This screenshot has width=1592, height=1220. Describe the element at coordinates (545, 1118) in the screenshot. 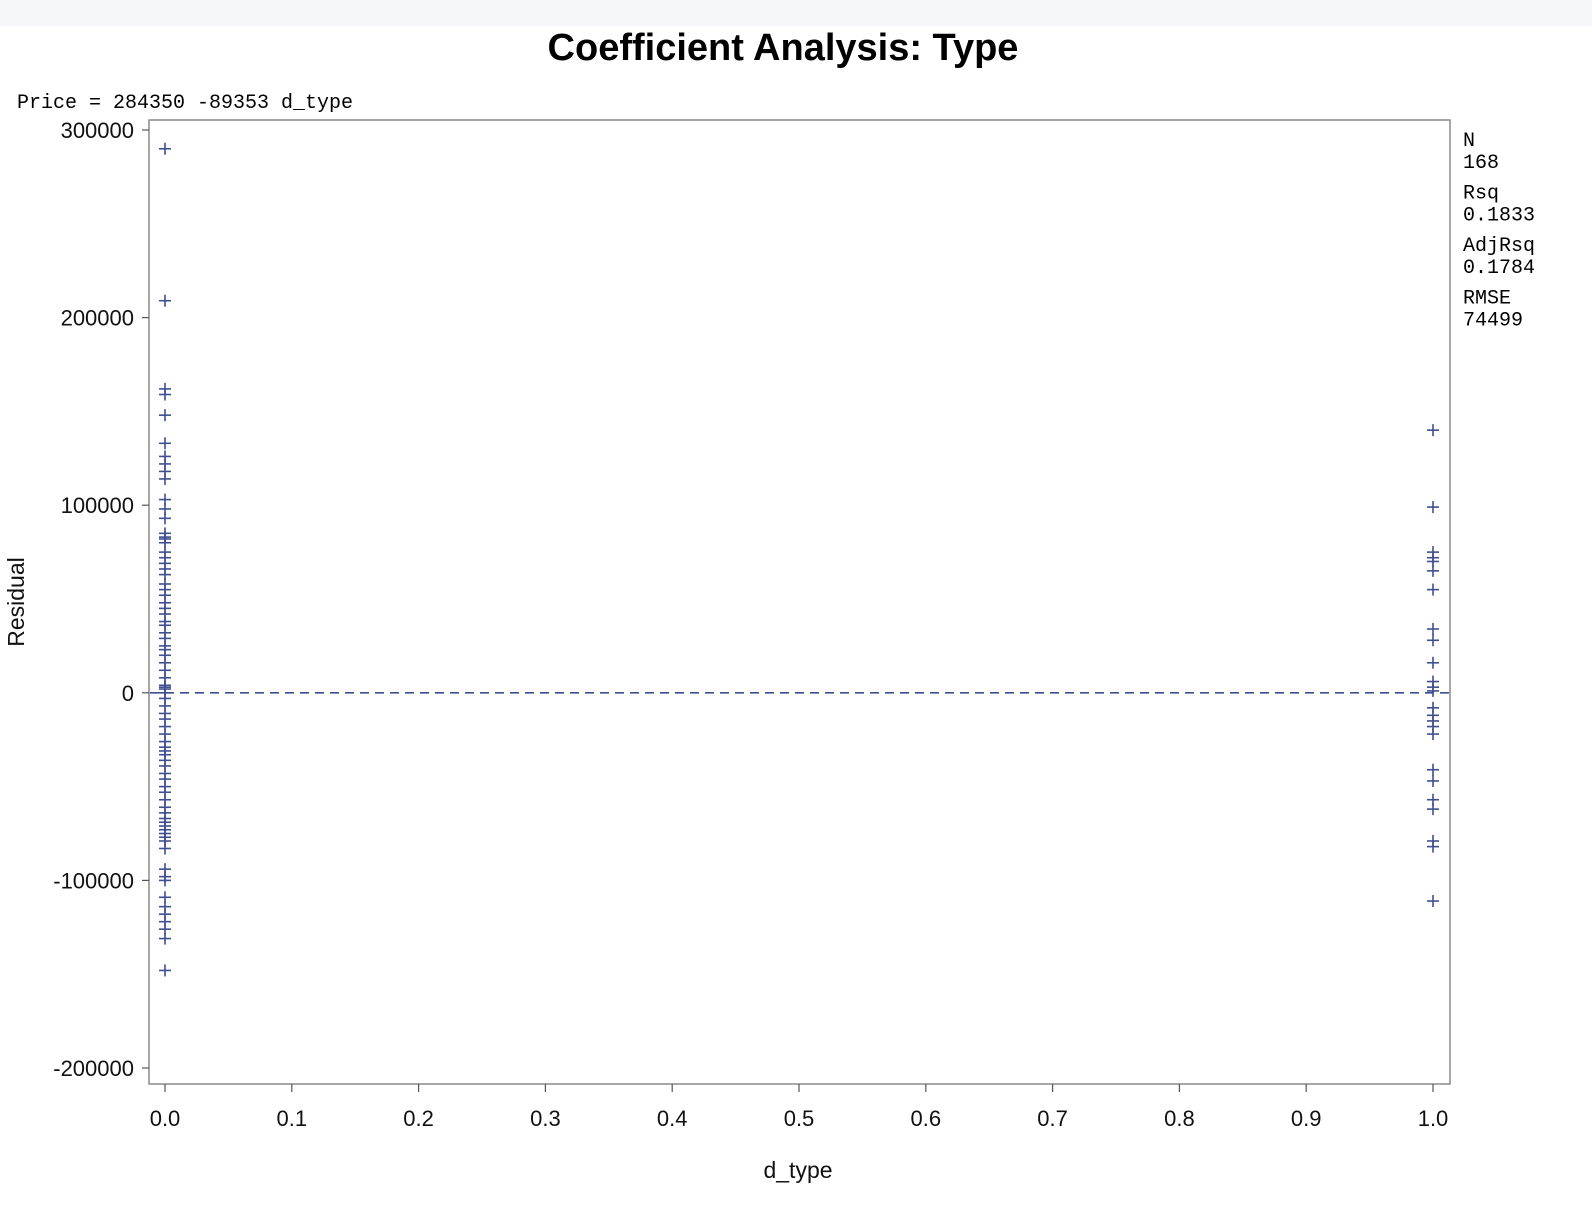

I see `x-tick-label: 0.3` at that location.